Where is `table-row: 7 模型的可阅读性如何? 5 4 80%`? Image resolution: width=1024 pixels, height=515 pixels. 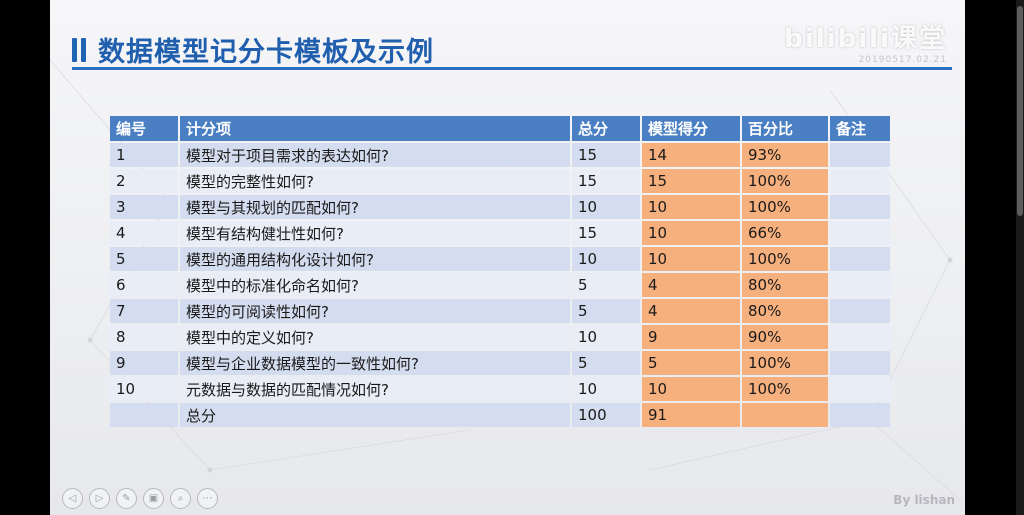 table-row: 7 模型的可阅读性如何? 5 4 80% is located at coordinates (500, 311).